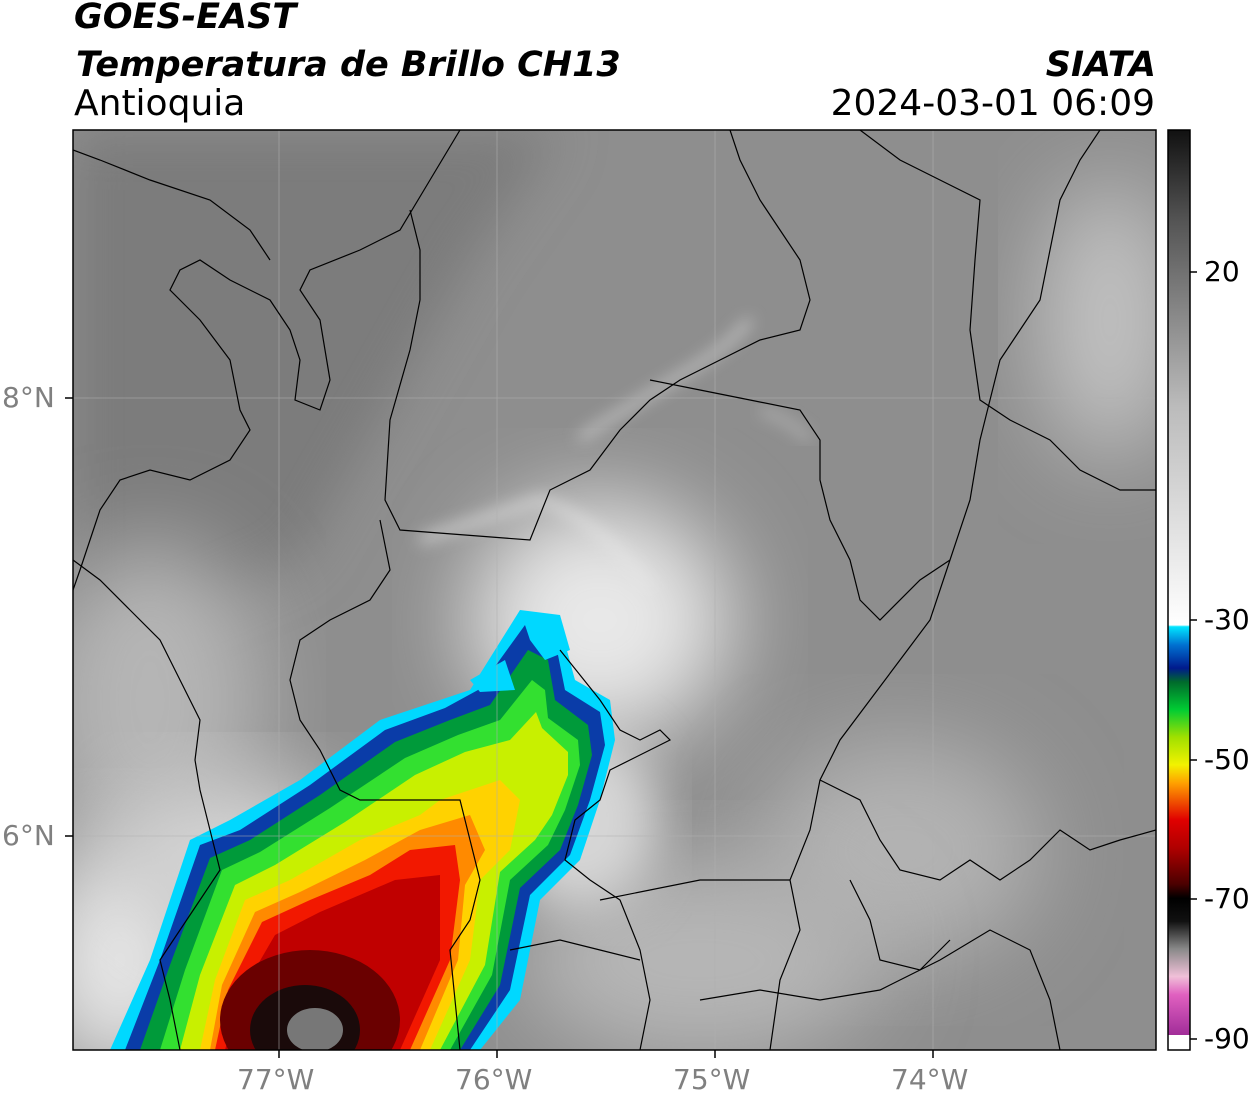 The height and width of the screenshot is (1099, 1252). Describe the element at coordinates (1227, 619) in the screenshot. I see `colorbar-label-minus30: -30` at that location.